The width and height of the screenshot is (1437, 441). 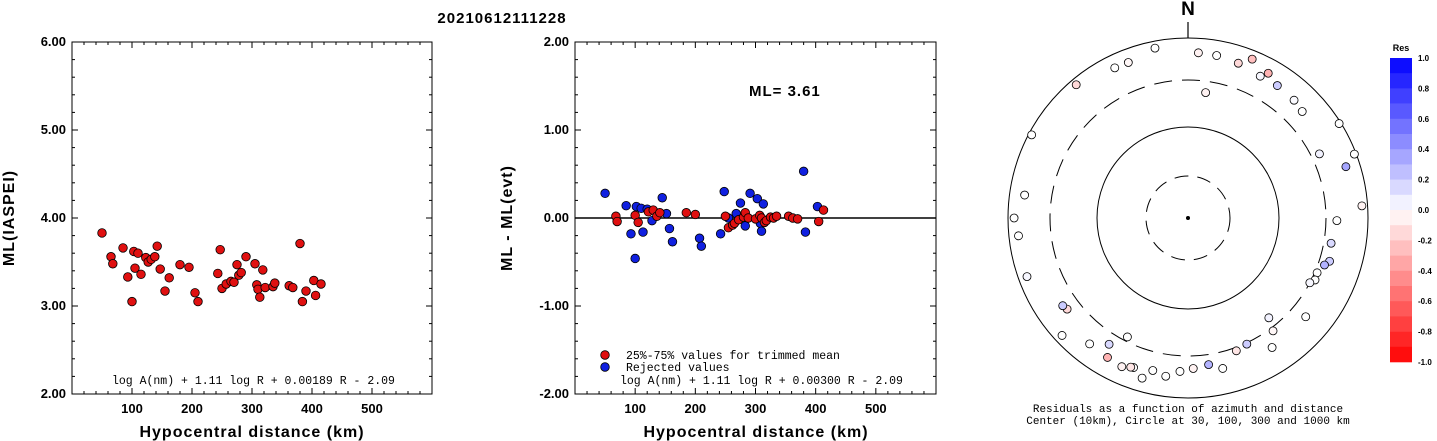 I want to click on x-tick-label: 200, so click(x=695, y=408).